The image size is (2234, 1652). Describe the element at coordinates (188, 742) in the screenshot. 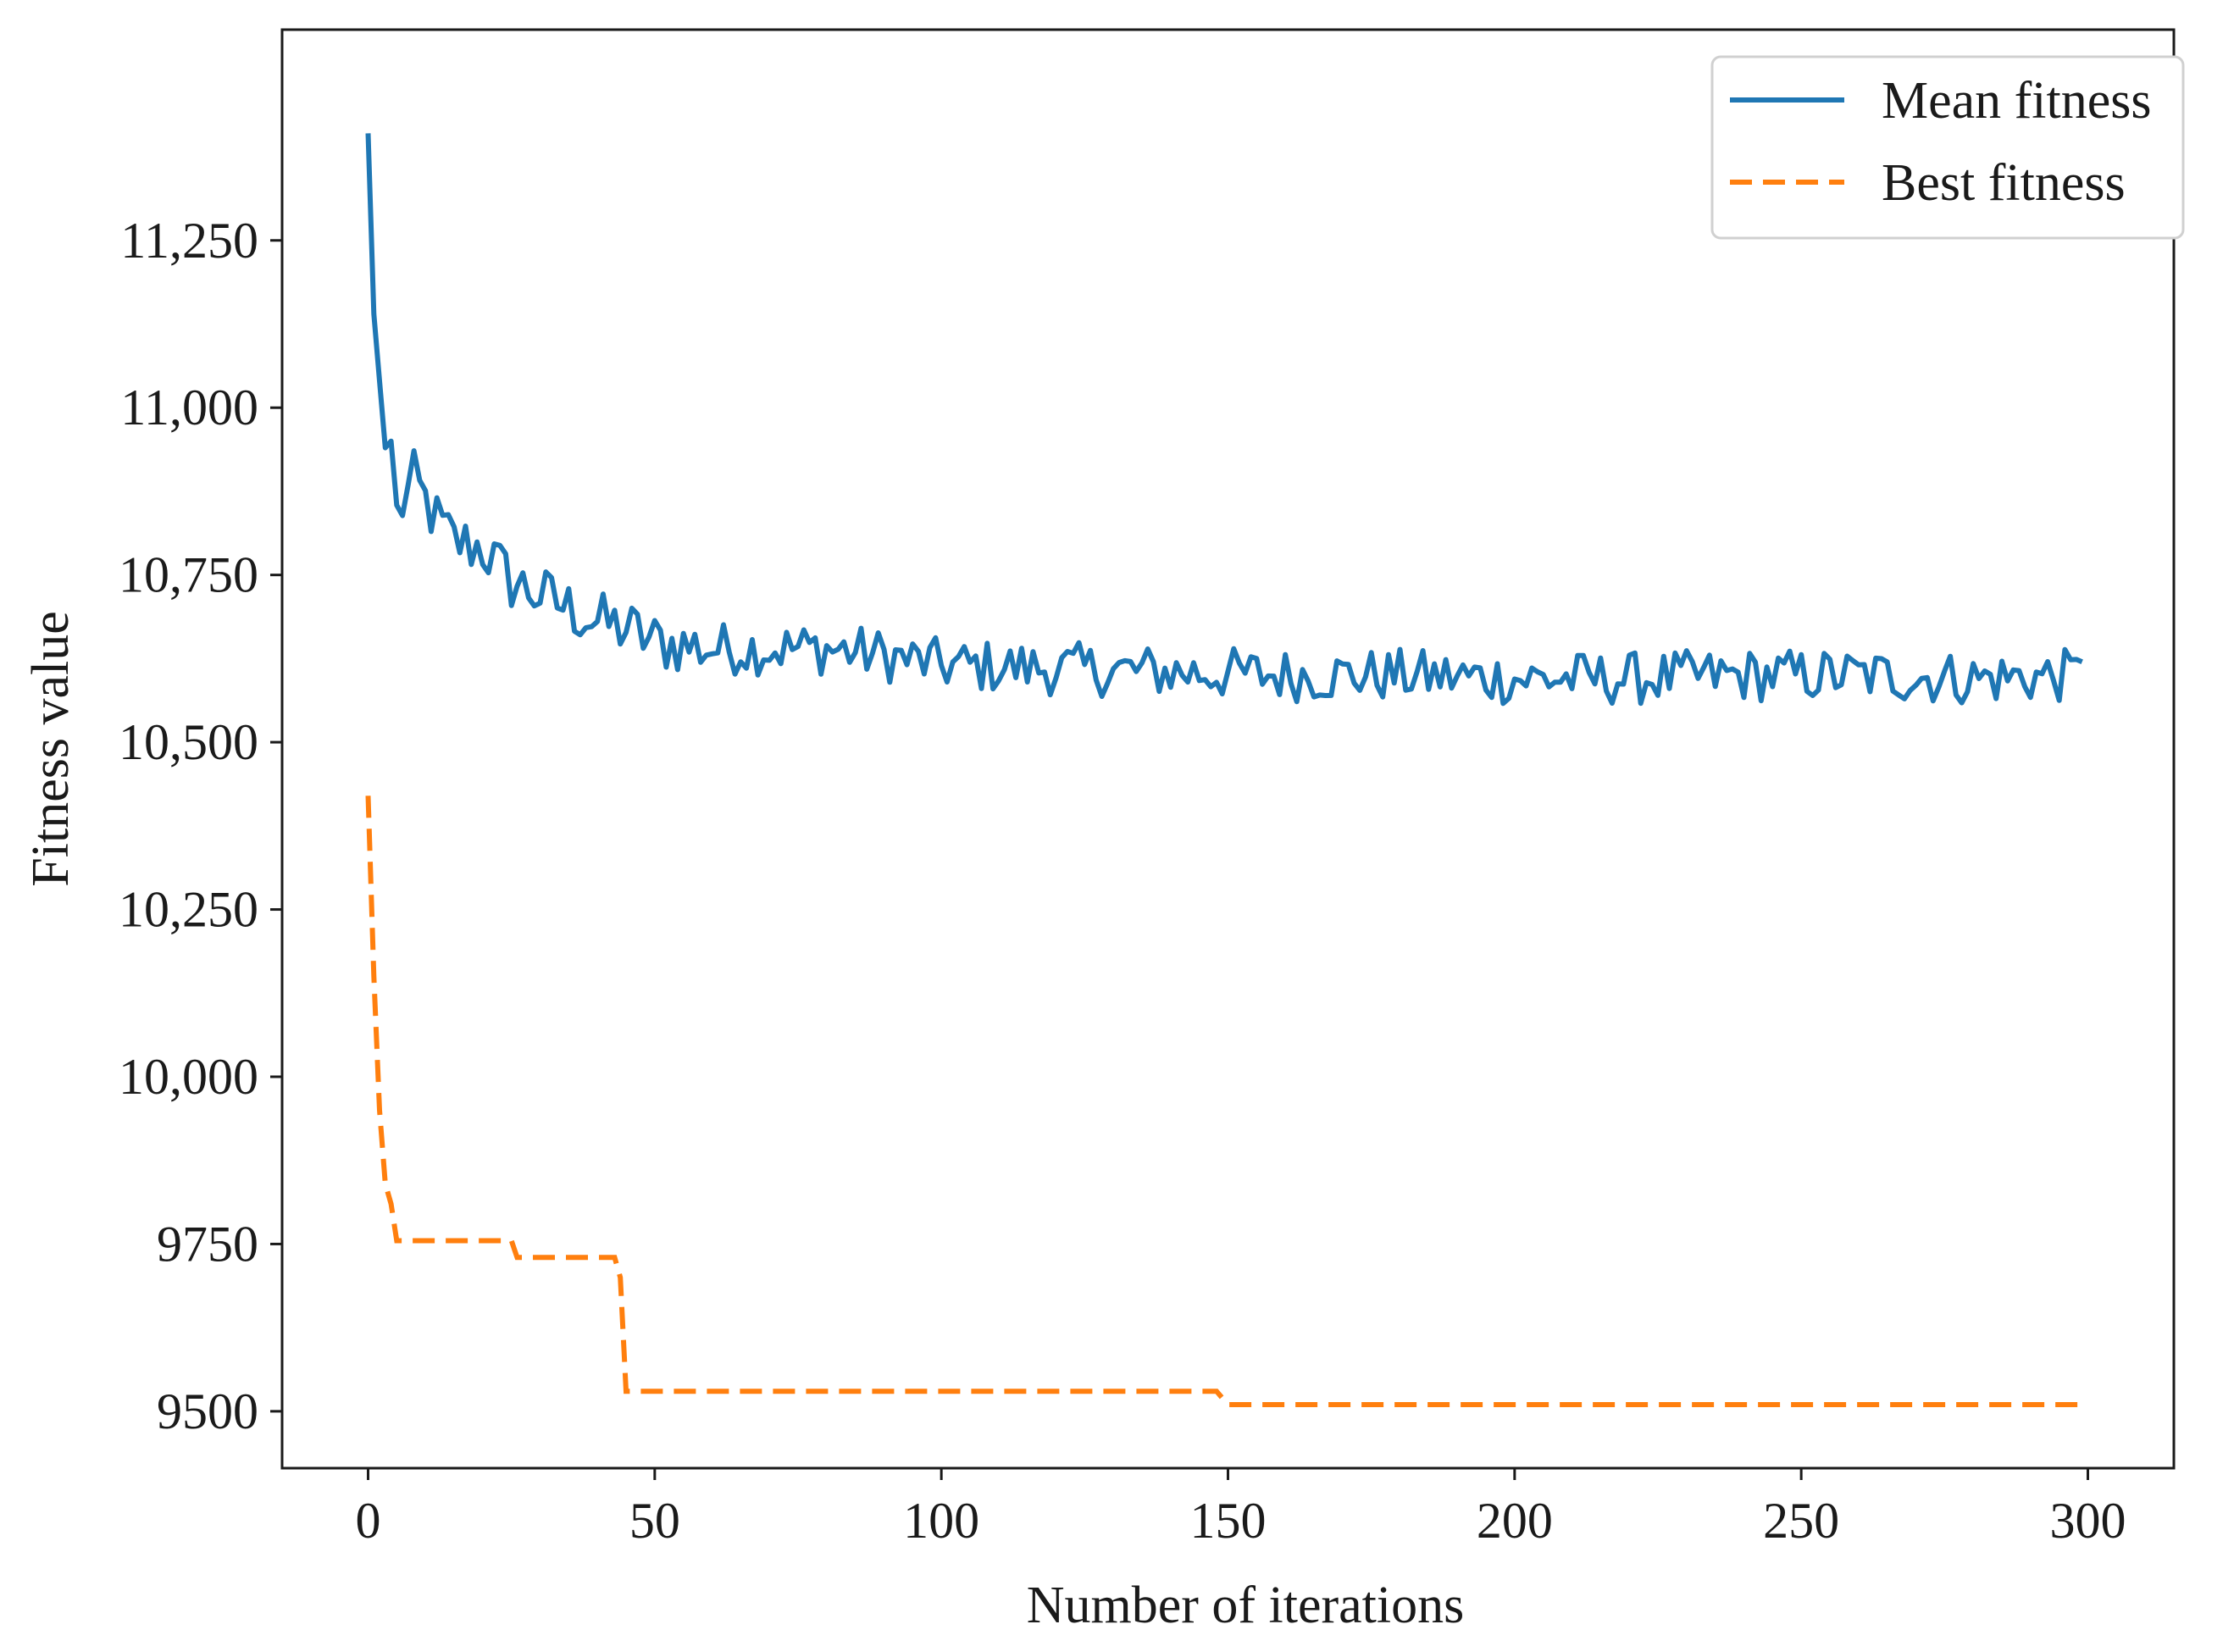

I see `y-tick-label: 10,500` at that location.